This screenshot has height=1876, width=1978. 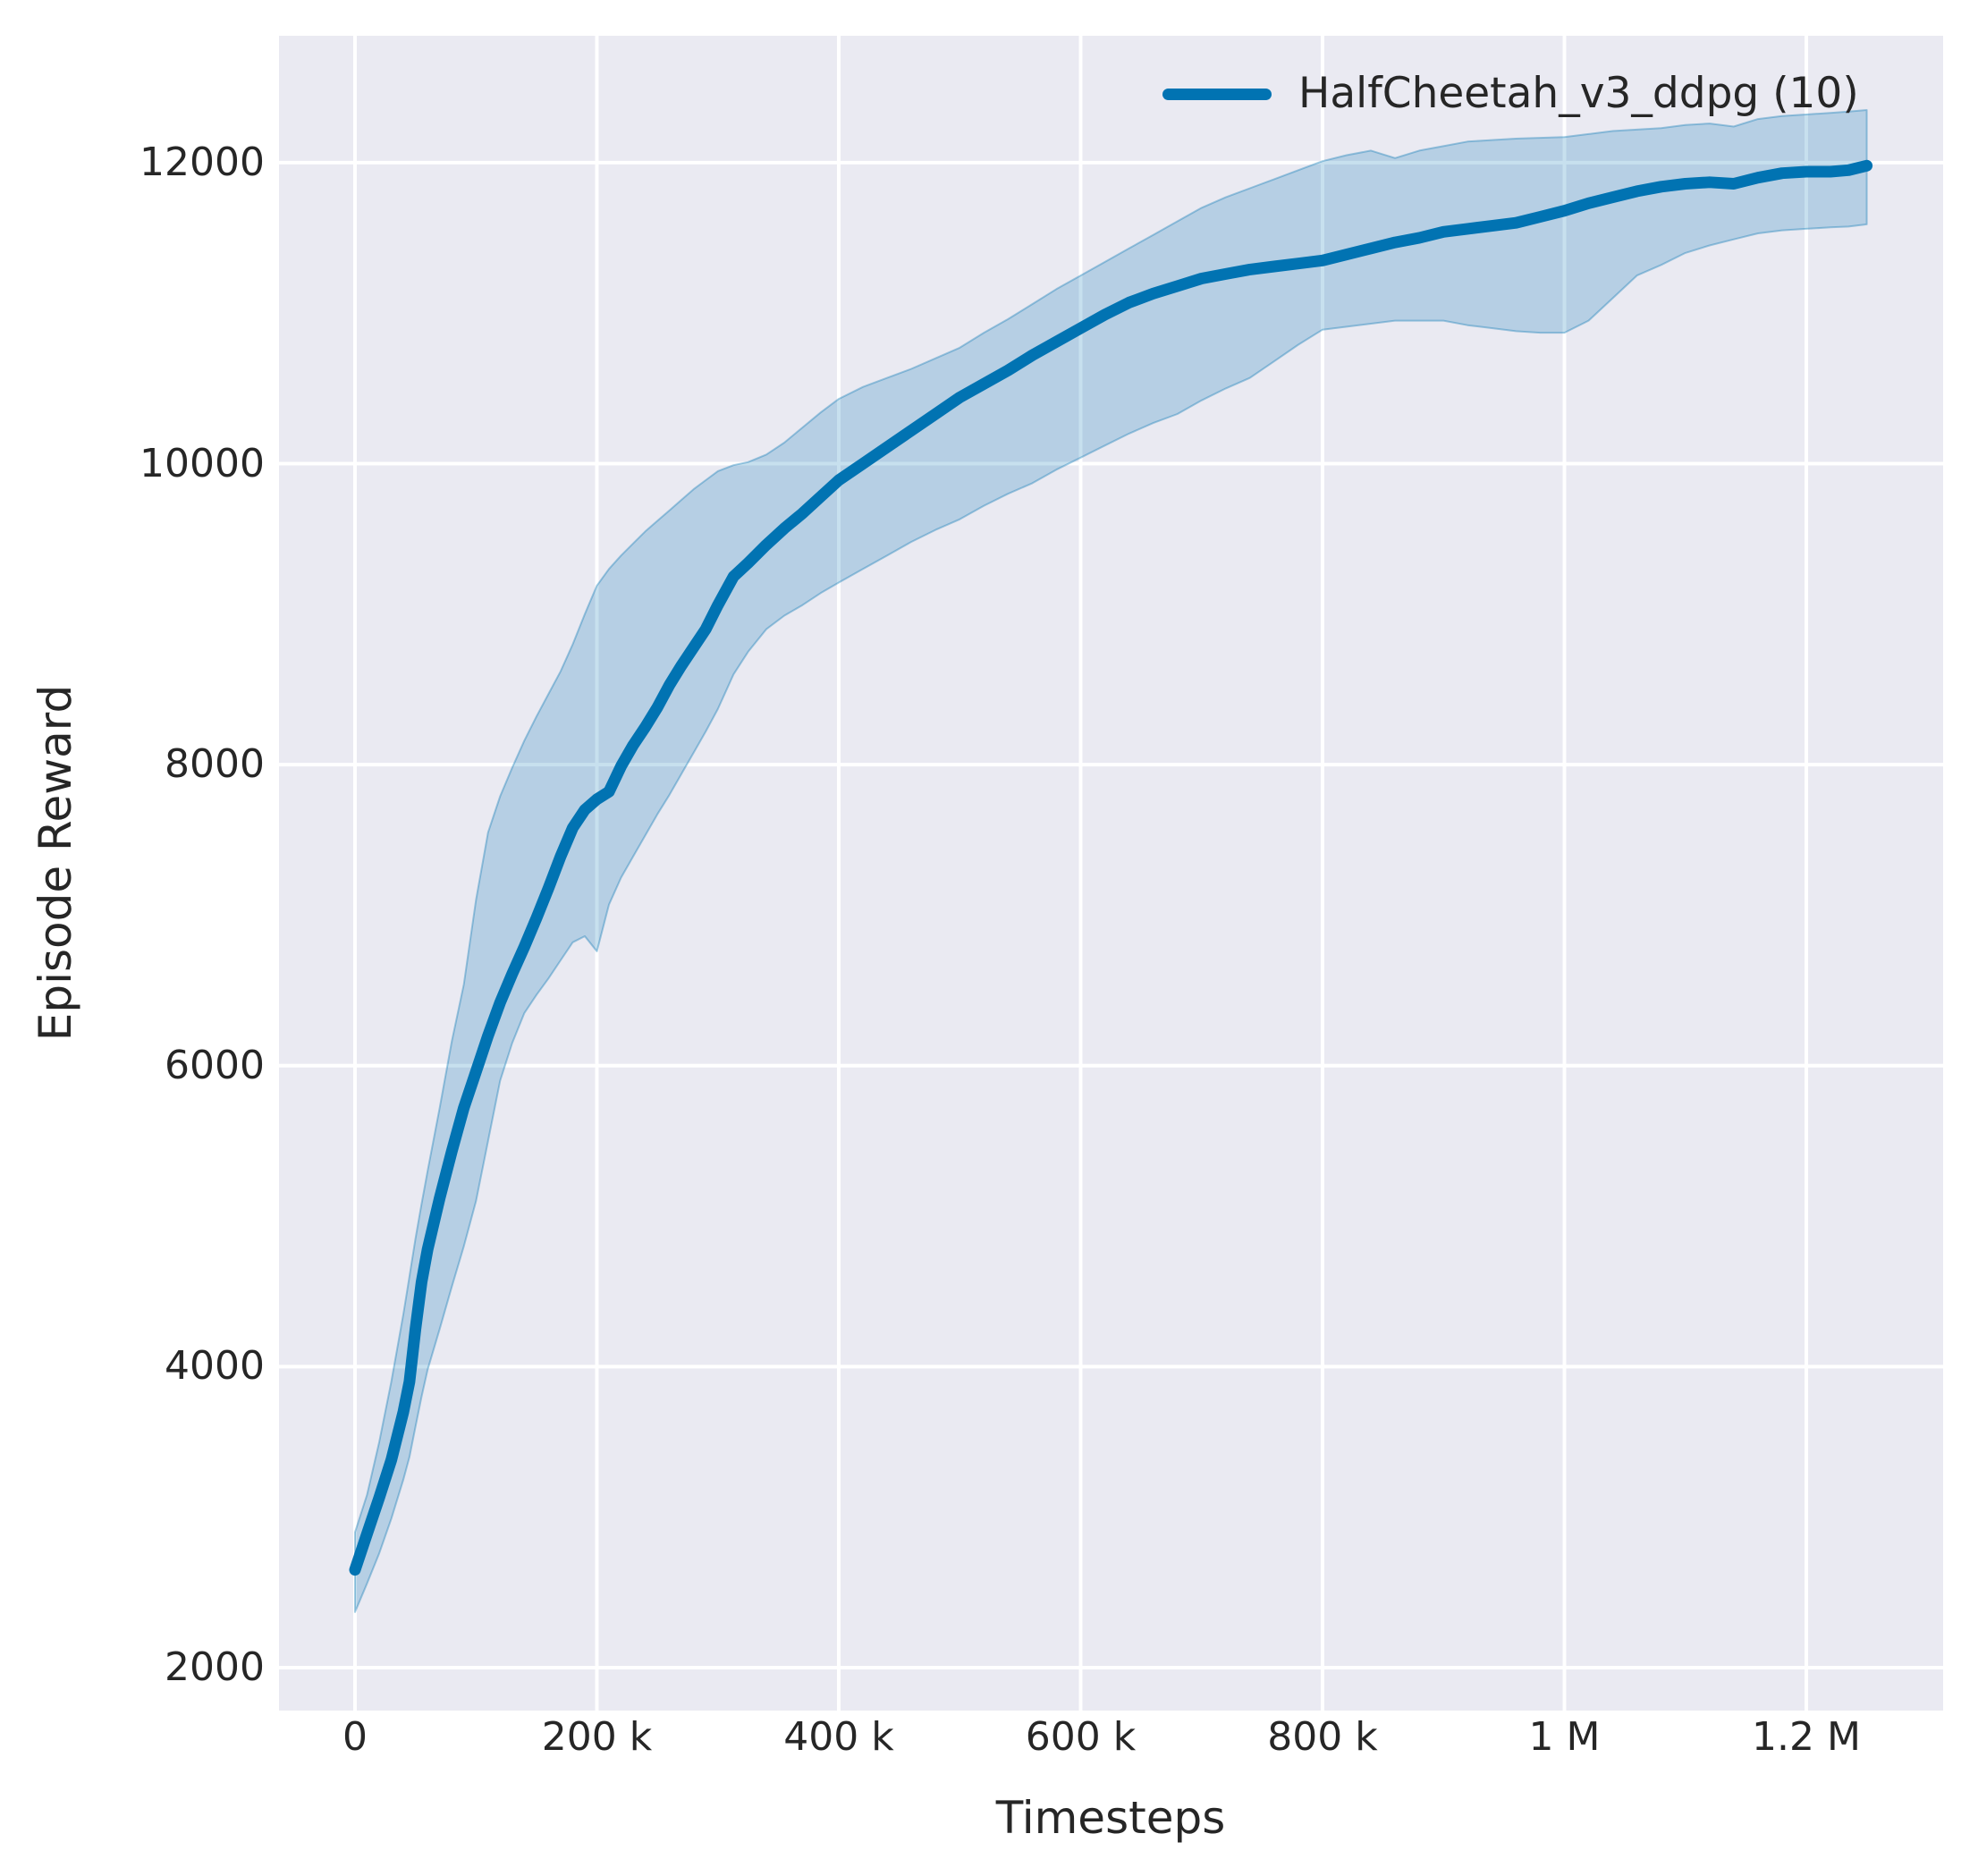 I want to click on y-tick-label: 2000, so click(x=215, y=1668).